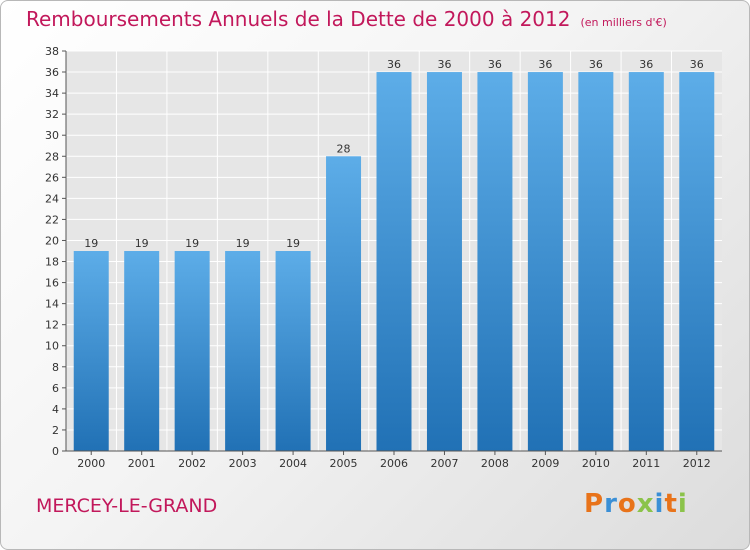 Image resolution: width=750 pixels, height=550 pixels. I want to click on y-tick-label: 6, so click(55, 388).